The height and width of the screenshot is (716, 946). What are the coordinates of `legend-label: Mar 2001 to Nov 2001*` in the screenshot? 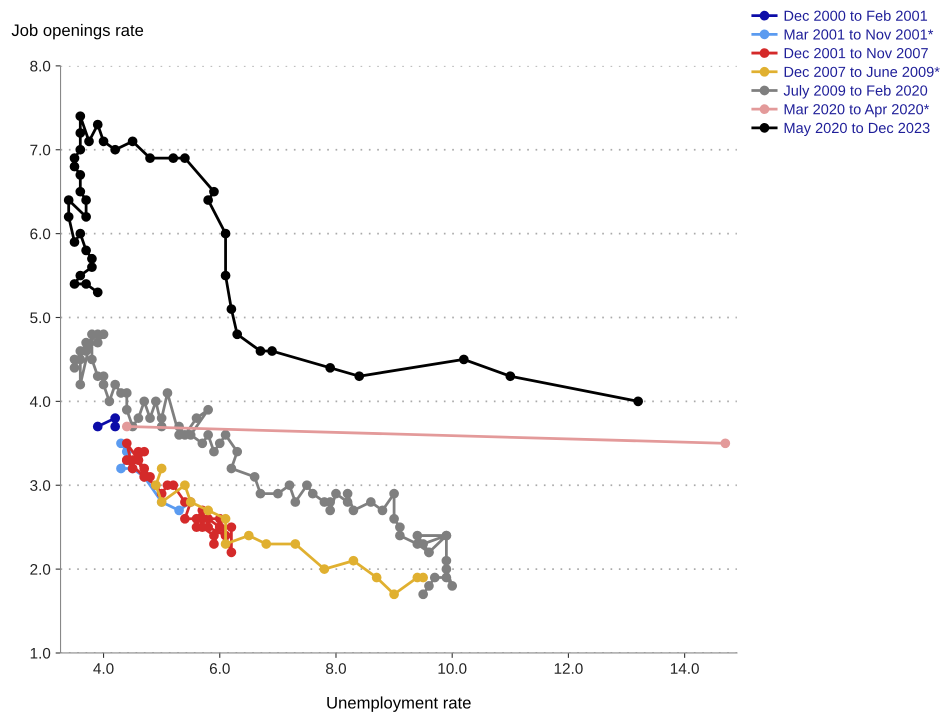 It's located at (859, 34).